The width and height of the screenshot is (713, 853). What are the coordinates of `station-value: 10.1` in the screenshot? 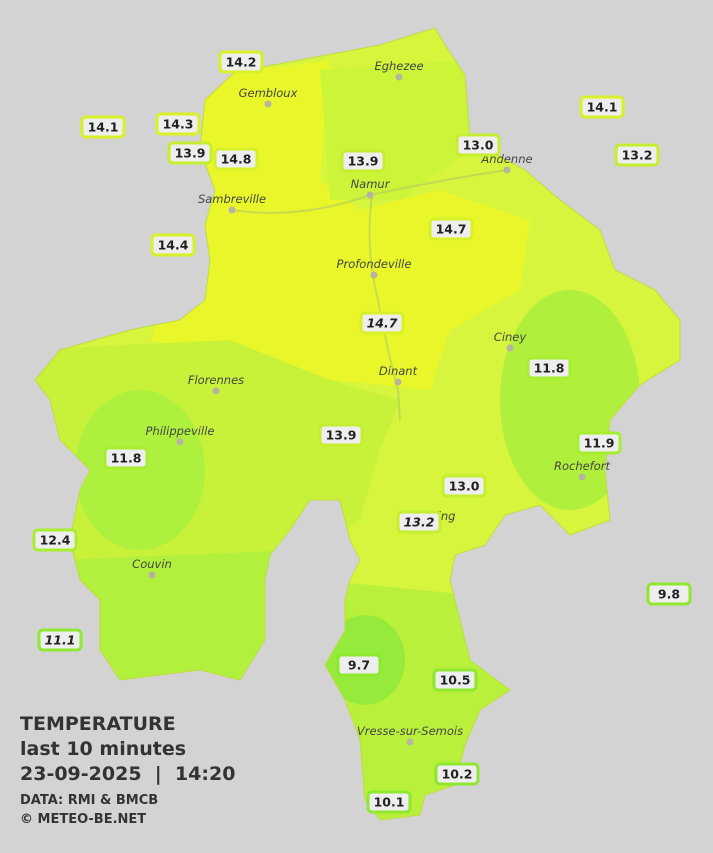 It's located at (389, 802).